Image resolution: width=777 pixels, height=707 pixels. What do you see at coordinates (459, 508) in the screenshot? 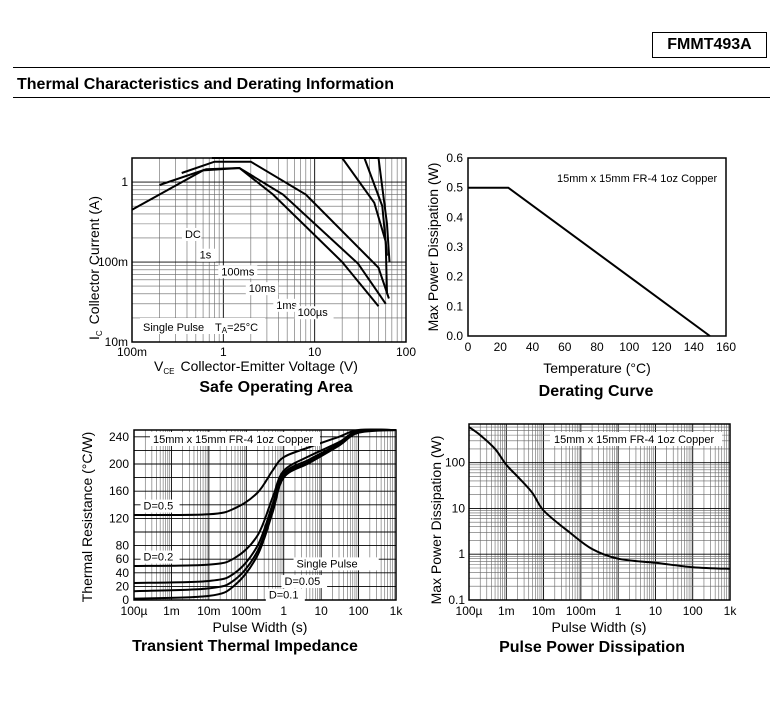
I see `ppd-y-tick-label: 10` at bounding box center [459, 508].